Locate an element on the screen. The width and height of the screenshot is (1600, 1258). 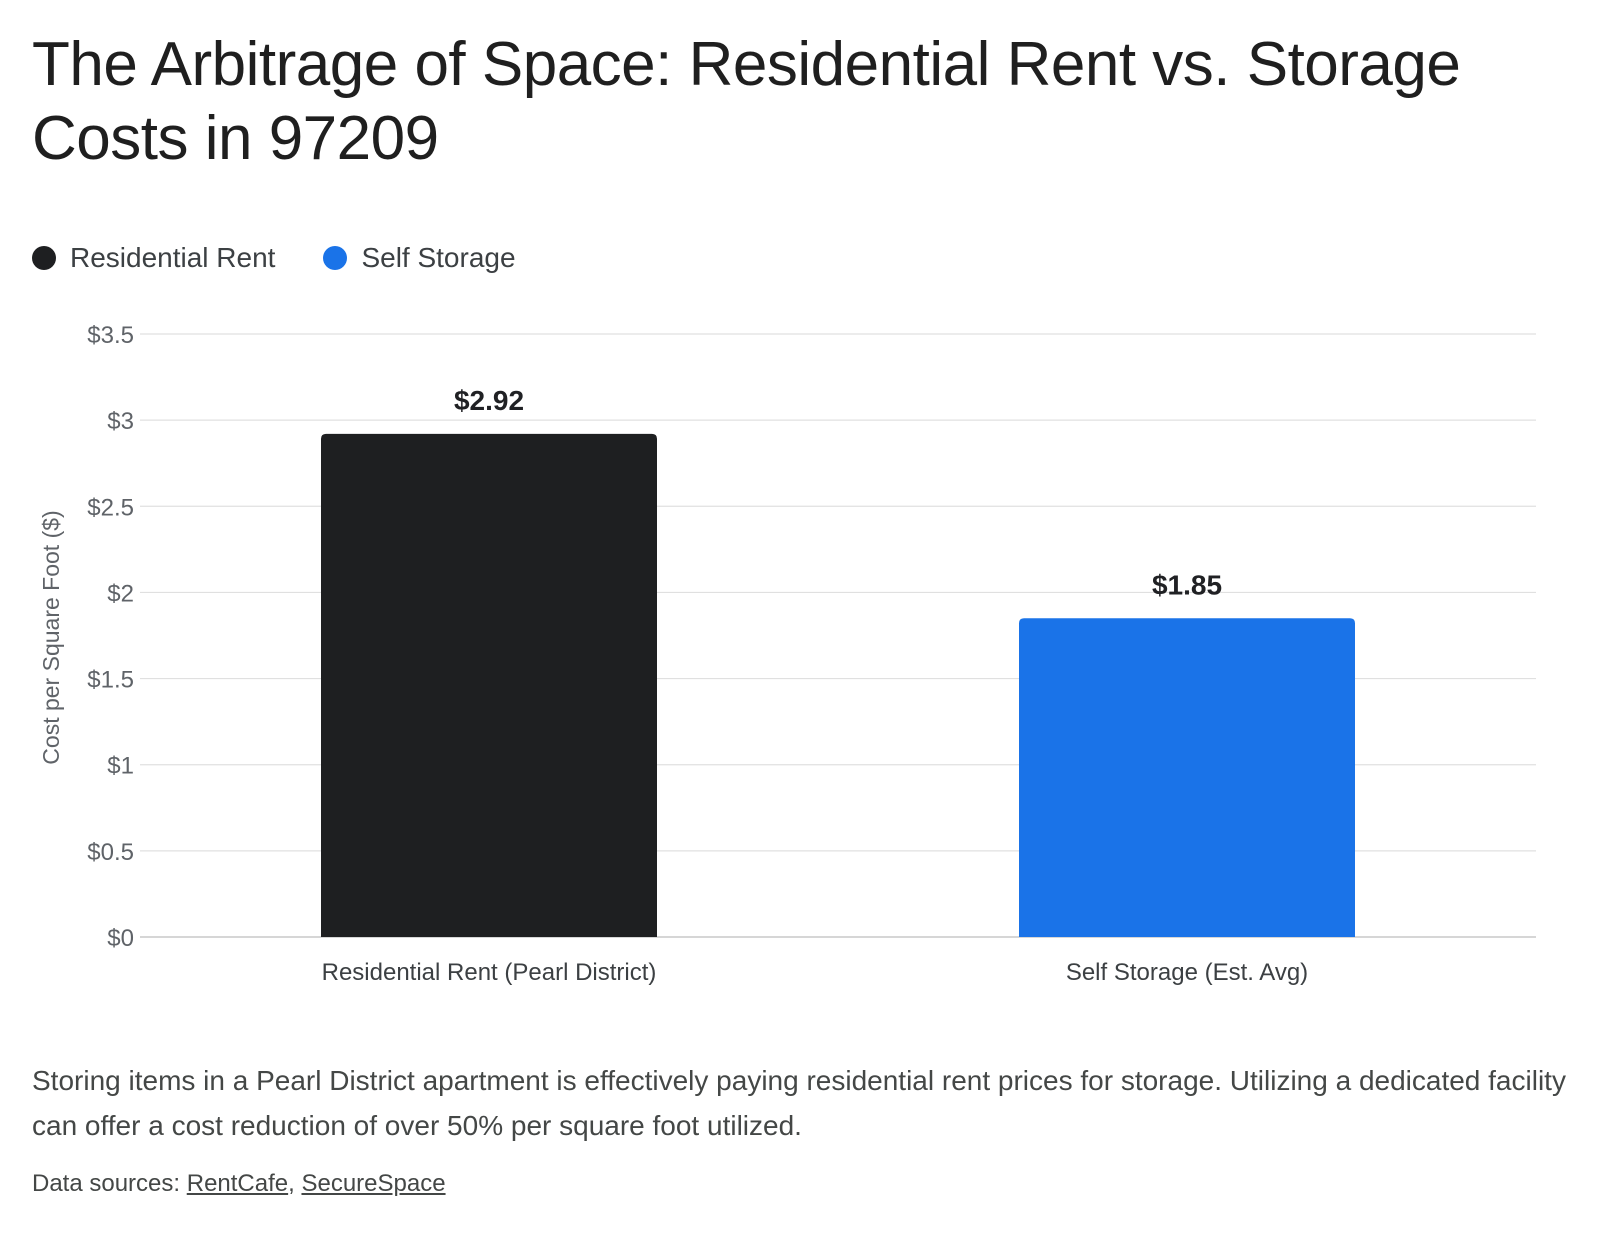
y-tick-label: $0 is located at coordinates (120, 938).